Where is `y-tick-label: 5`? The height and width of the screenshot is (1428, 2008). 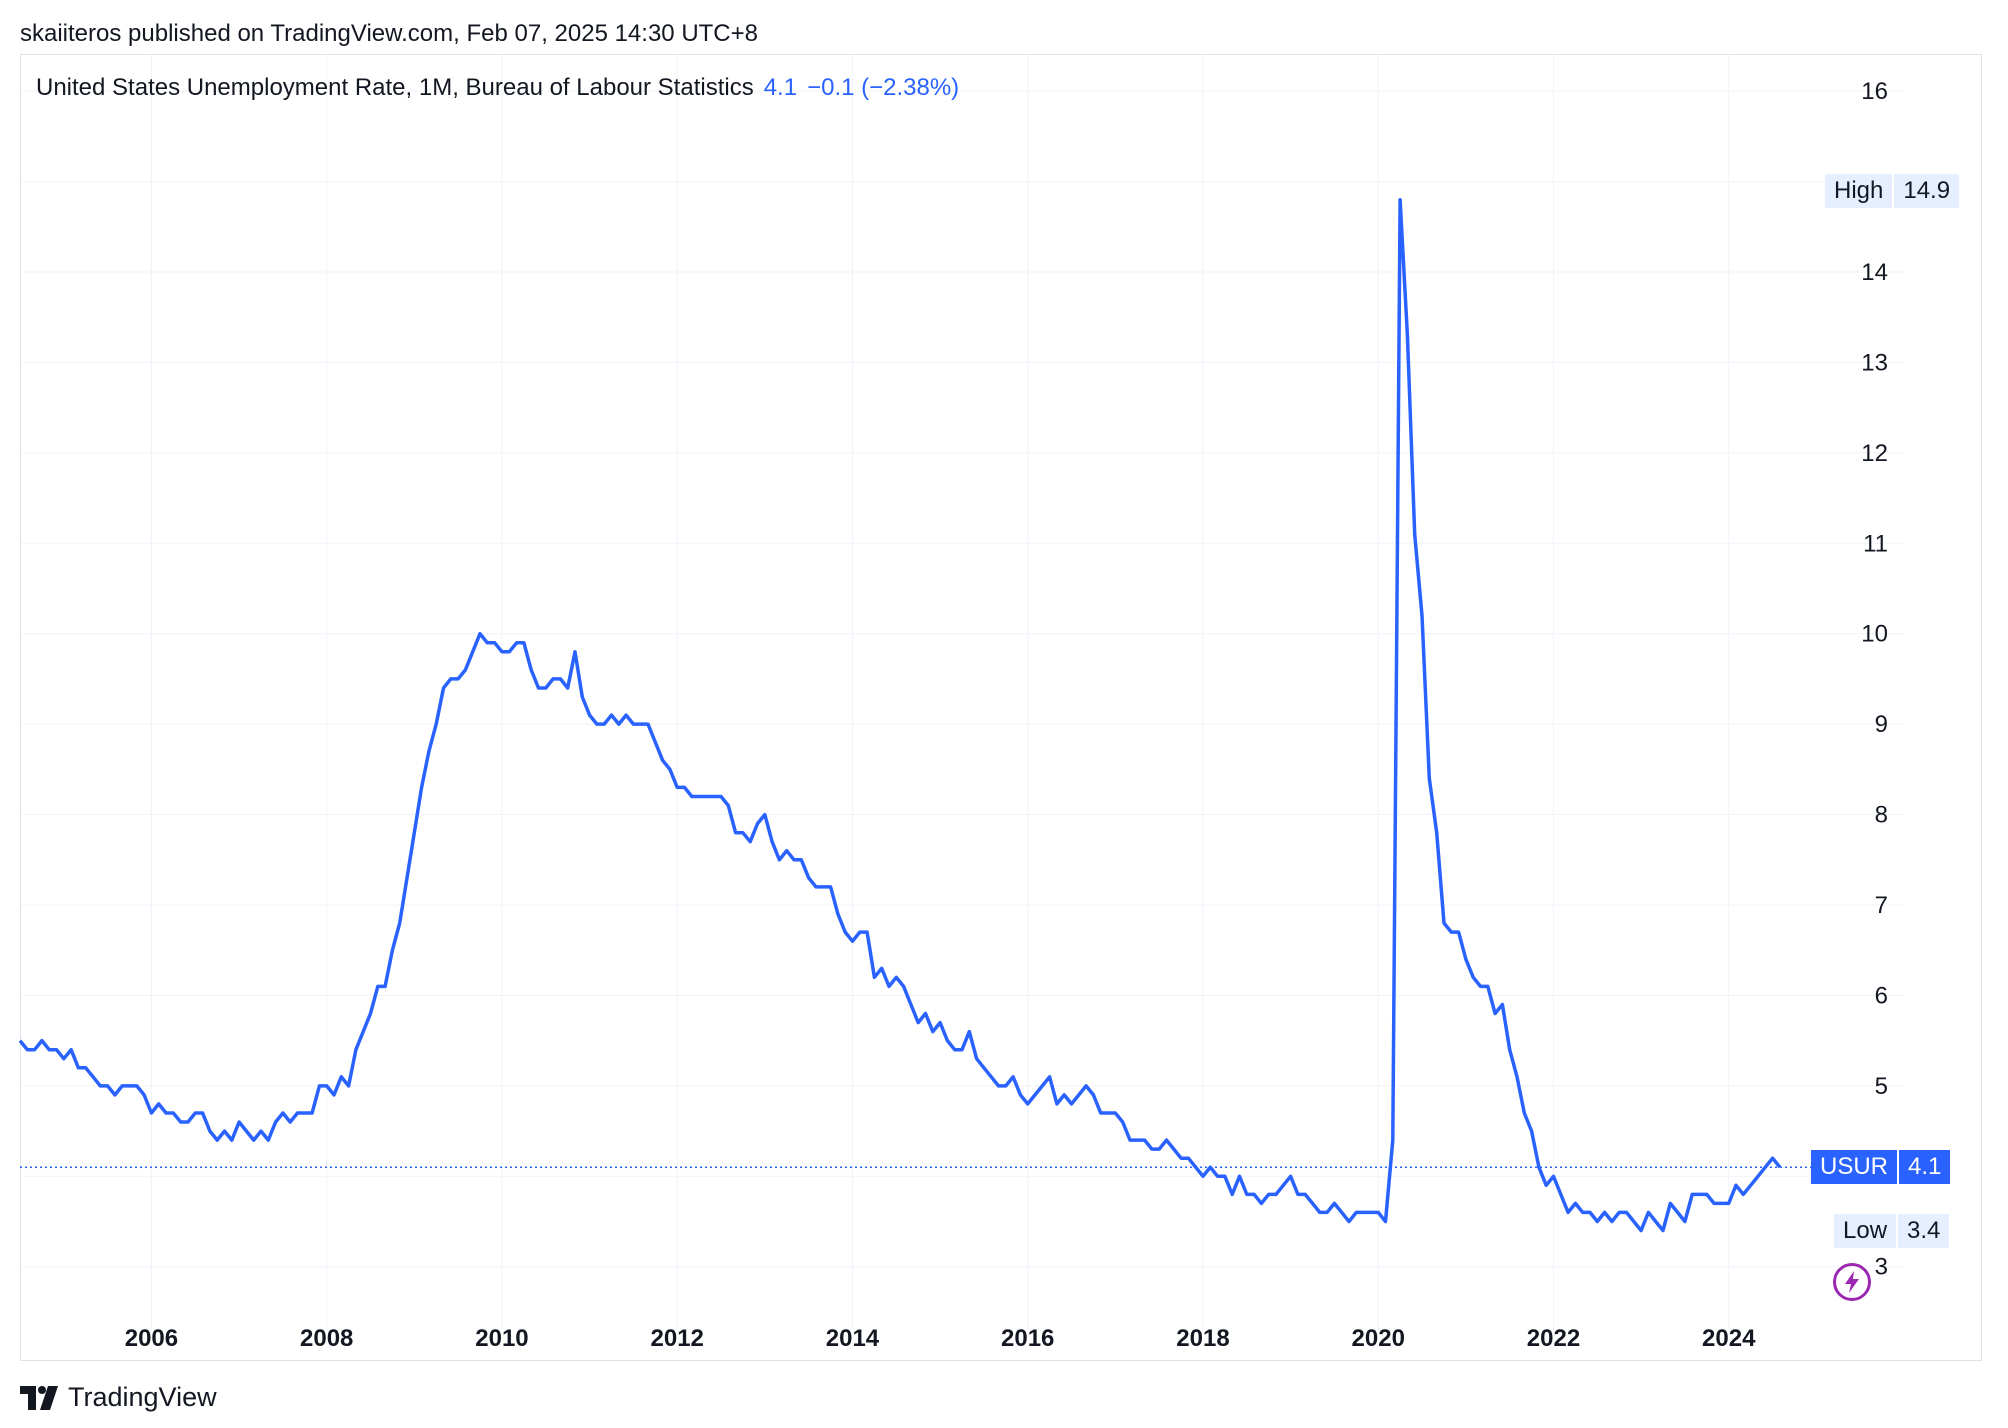 y-tick-label: 5 is located at coordinates (1881, 1086).